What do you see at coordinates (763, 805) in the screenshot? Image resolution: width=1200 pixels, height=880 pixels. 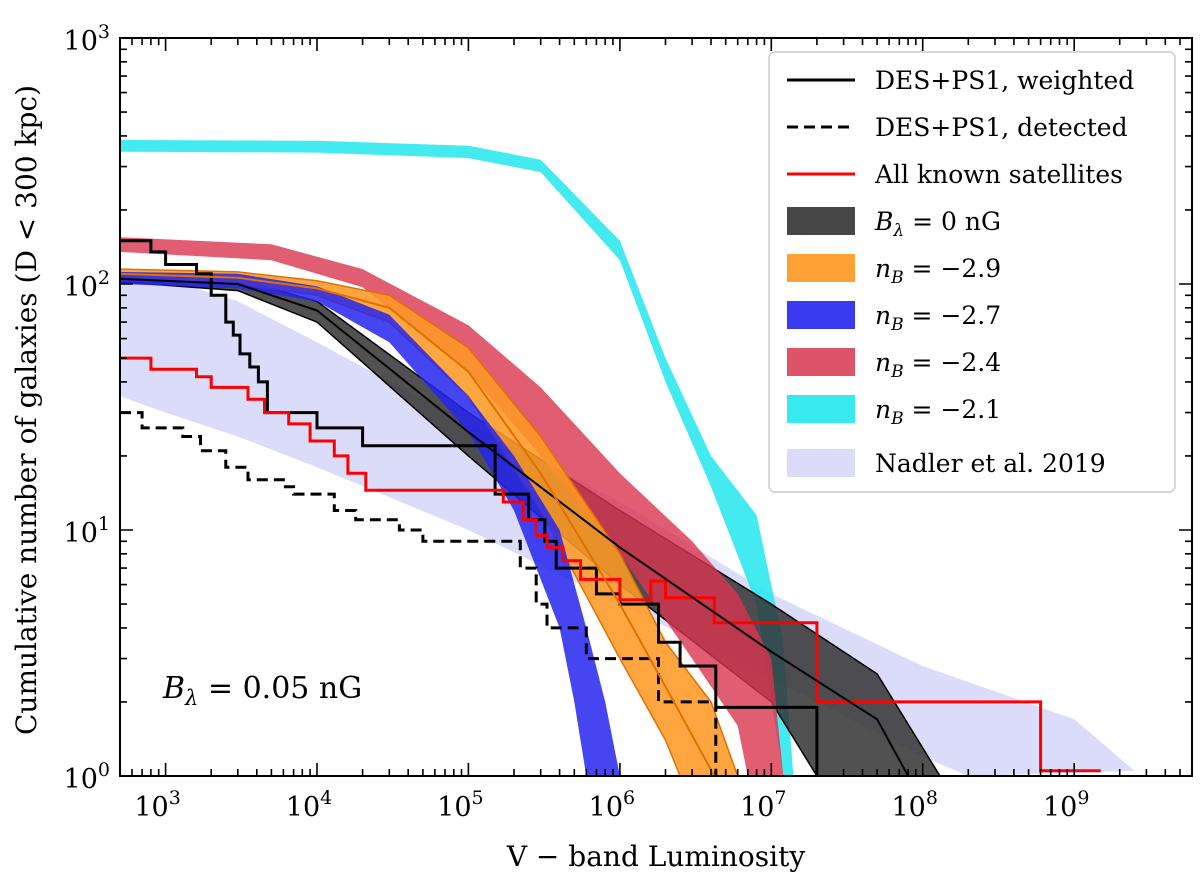 I see `x-tick-label: 10⁷` at bounding box center [763, 805].